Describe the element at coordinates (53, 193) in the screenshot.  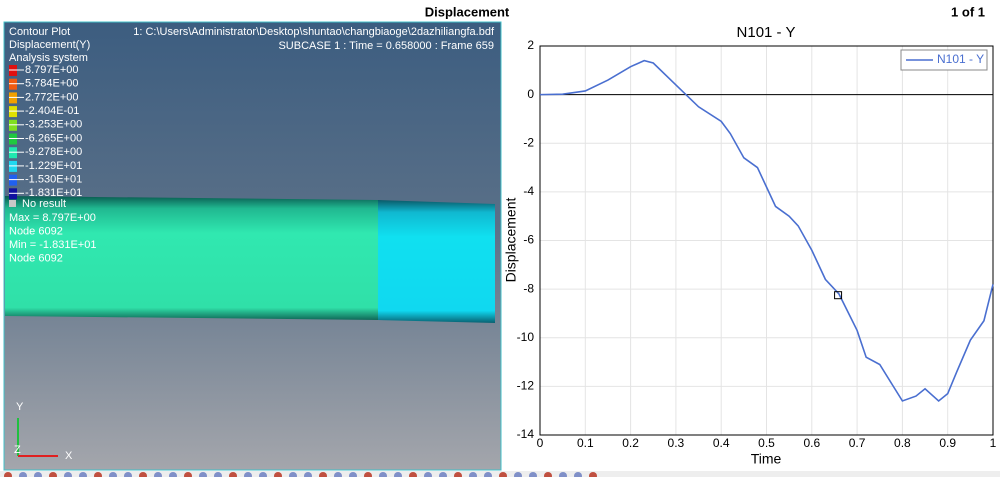
I see `legend-level: -1.831E+01` at that location.